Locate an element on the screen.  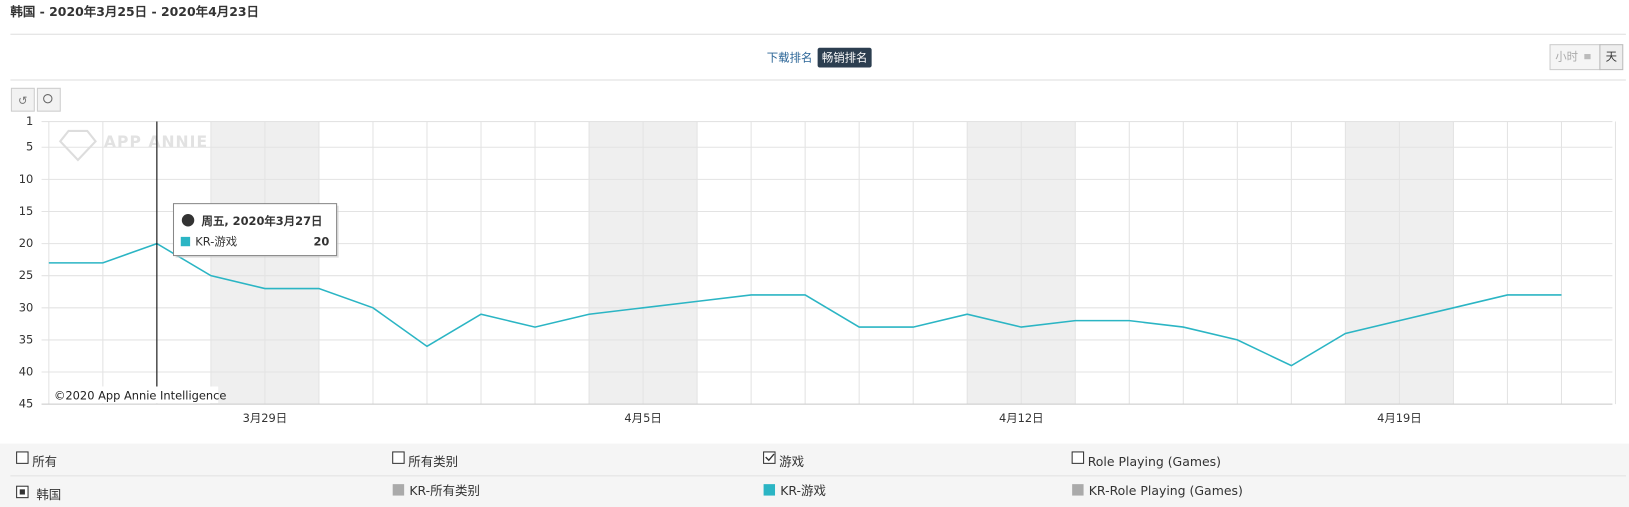
tab-grossing: 畅销排名 is located at coordinates (845, 58).